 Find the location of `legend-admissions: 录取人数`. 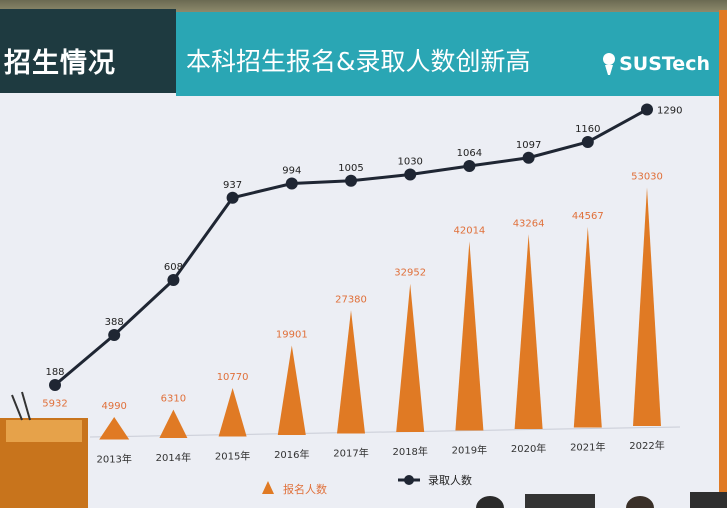

legend-admissions: 录取人数 is located at coordinates (450, 480).